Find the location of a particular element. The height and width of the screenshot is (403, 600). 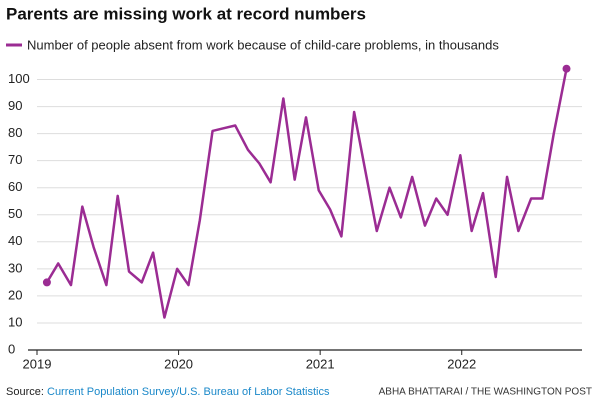

source-label: Source: is located at coordinates (25, 392).